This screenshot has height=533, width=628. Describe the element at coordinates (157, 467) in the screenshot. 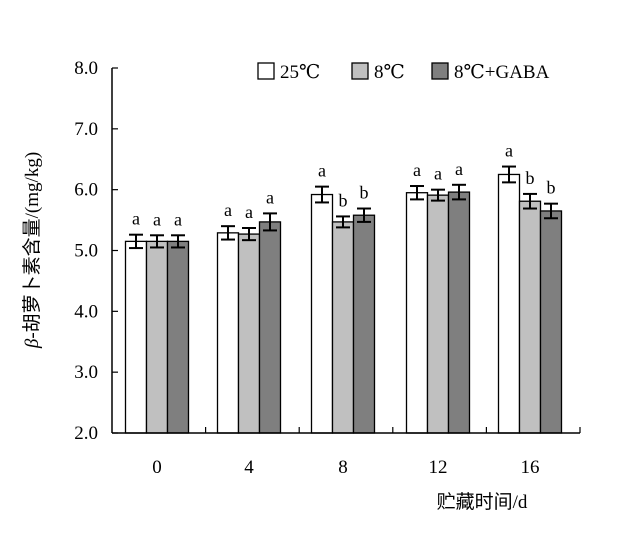

I see `x-tick-label: 0` at that location.